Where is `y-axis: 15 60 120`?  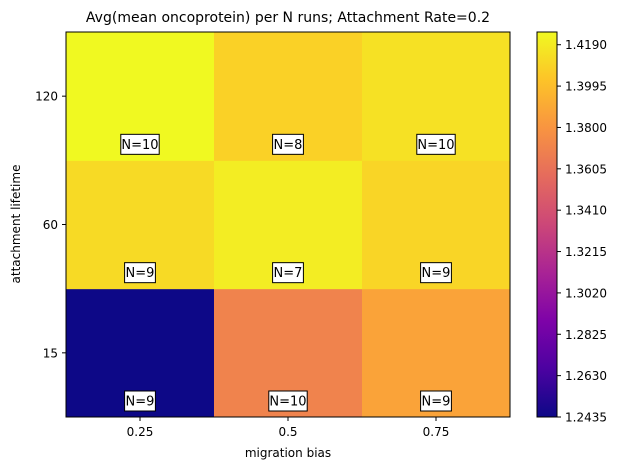 y-axis: 15 60 120 is located at coordinates (50, 225).